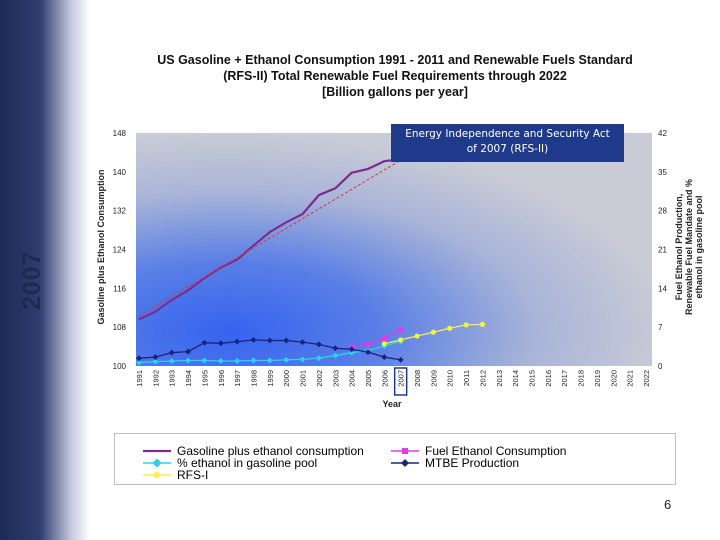 Image resolution: width=720 pixels, height=540 pixels. Describe the element at coordinates (597, 378) in the screenshot. I see `x-tick-label: 2019` at that location.